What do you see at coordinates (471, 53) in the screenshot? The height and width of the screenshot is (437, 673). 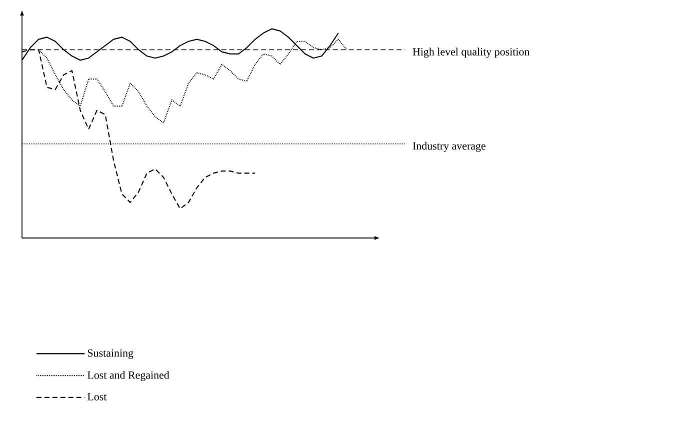 I see `ref-line-label: High level quality position` at bounding box center [471, 53].